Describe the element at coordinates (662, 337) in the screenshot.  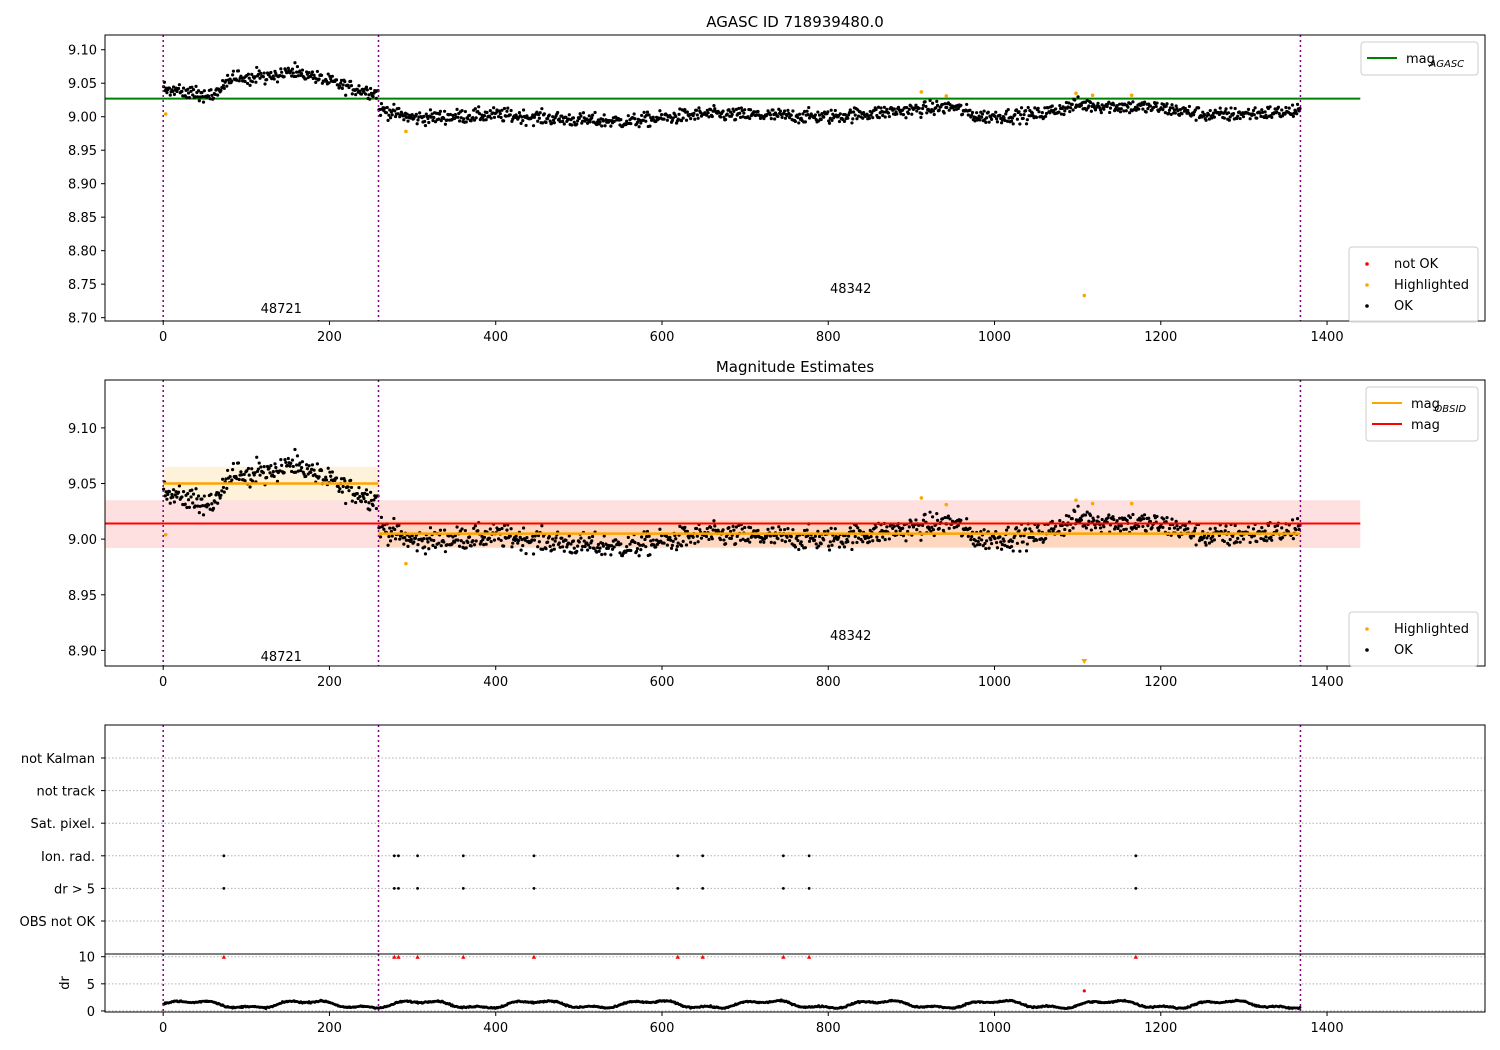
I see `x-tick-label: 600` at that location.